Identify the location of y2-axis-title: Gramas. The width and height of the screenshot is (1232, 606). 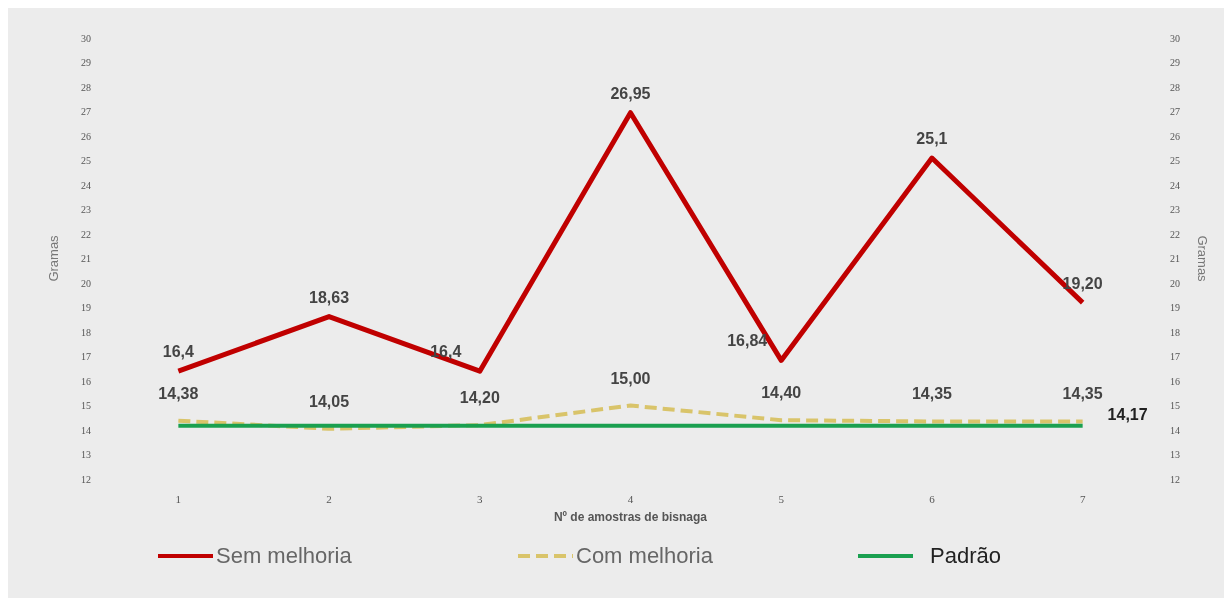
(1202, 259).